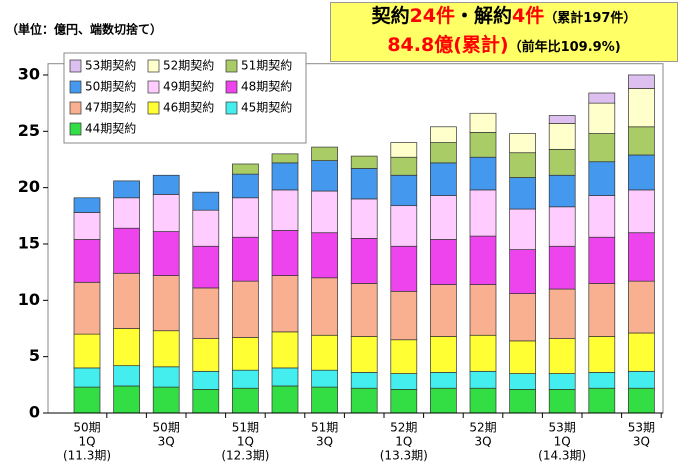 This screenshot has height=470, width=692. What do you see at coordinates (188, 65) in the screenshot?
I see `legend-label: 52期契約` at bounding box center [188, 65].